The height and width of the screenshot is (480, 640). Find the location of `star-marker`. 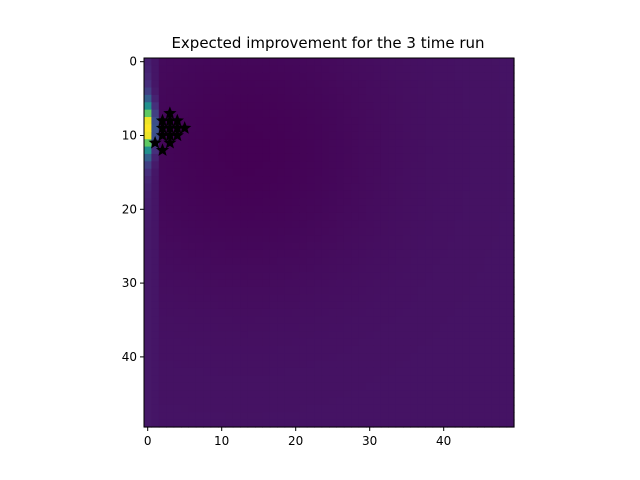

star-marker is located at coordinates (177, 135).